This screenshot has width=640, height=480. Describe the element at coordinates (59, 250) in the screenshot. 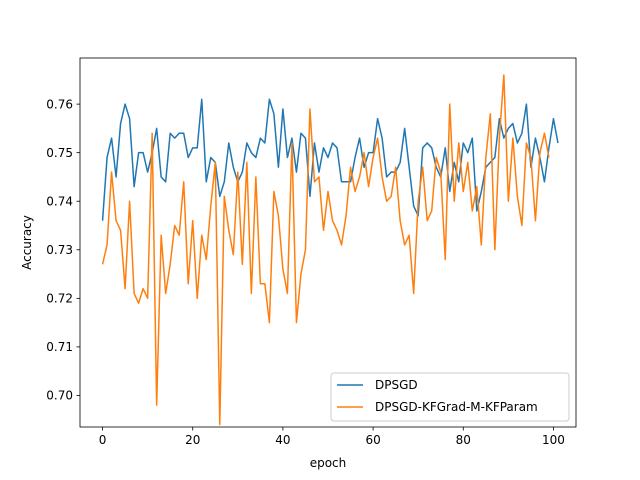

I see `y-tick-label: 0.73` at that location.